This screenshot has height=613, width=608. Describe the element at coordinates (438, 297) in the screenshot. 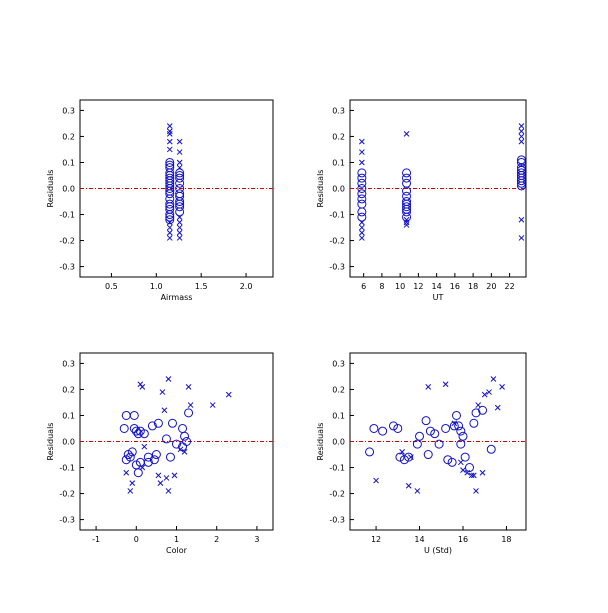

I see `x-axis-label: UT` at that location.